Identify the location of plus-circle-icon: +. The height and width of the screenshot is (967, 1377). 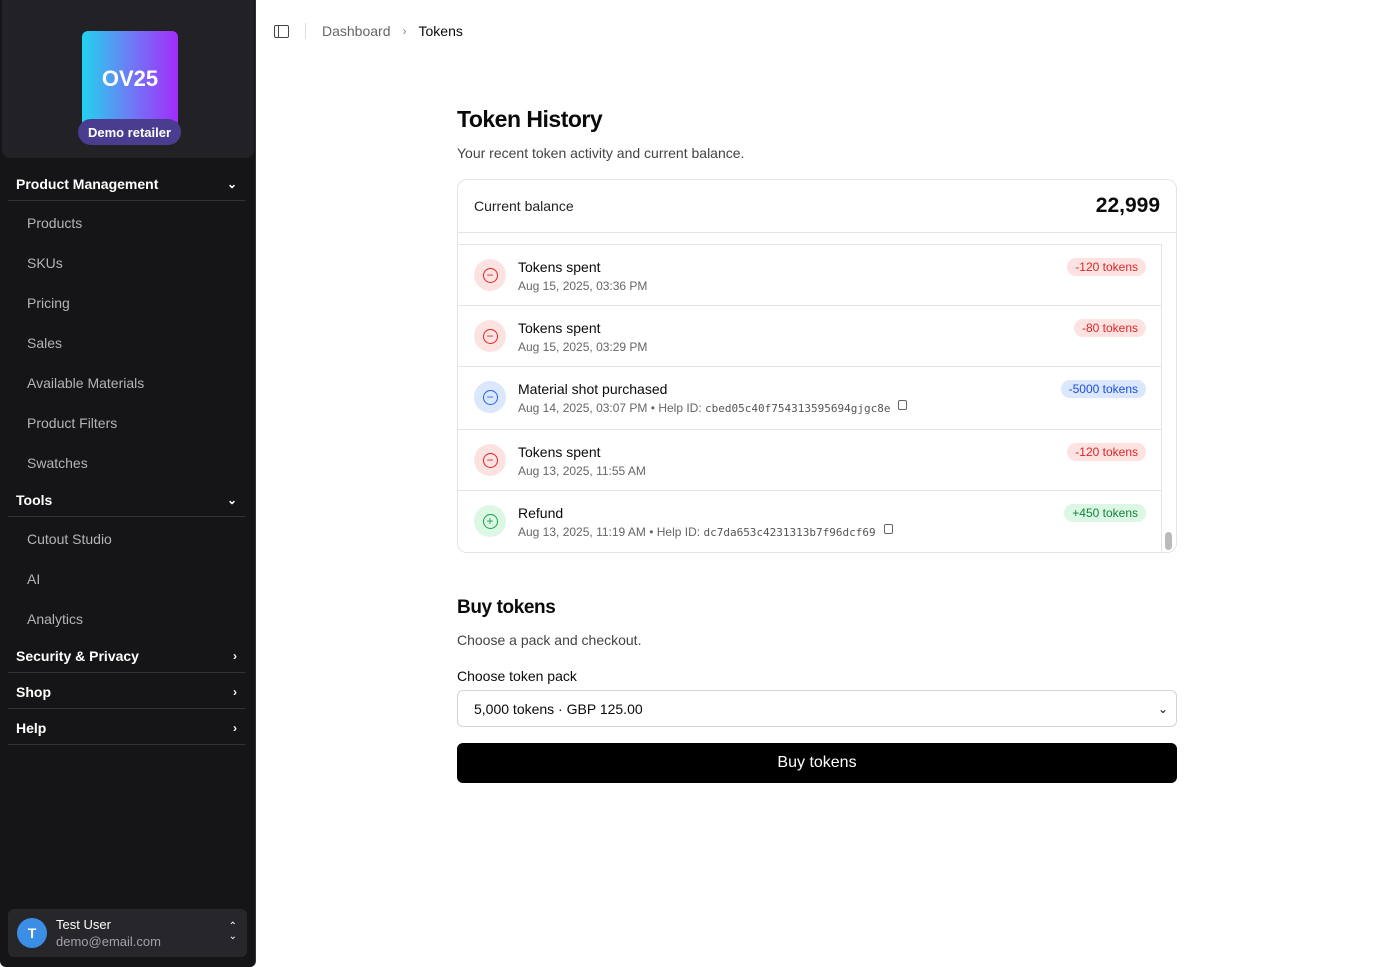
(490, 521).